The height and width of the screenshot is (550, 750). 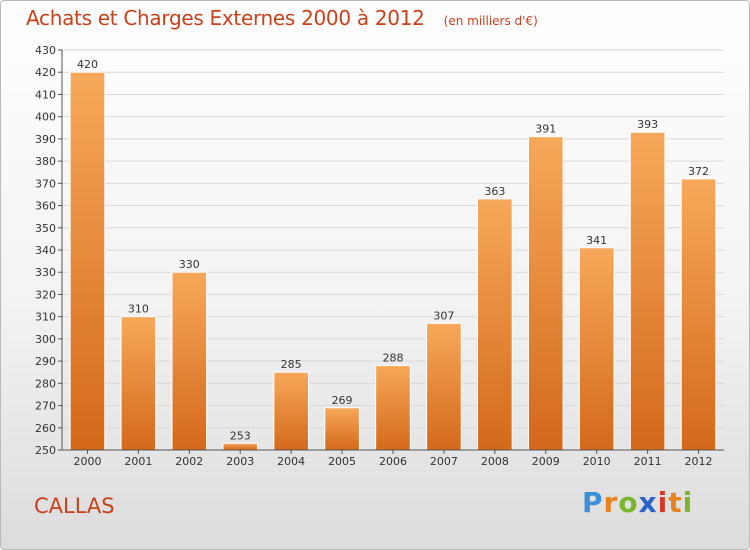 I want to click on logo-letter: P, so click(x=593, y=502).